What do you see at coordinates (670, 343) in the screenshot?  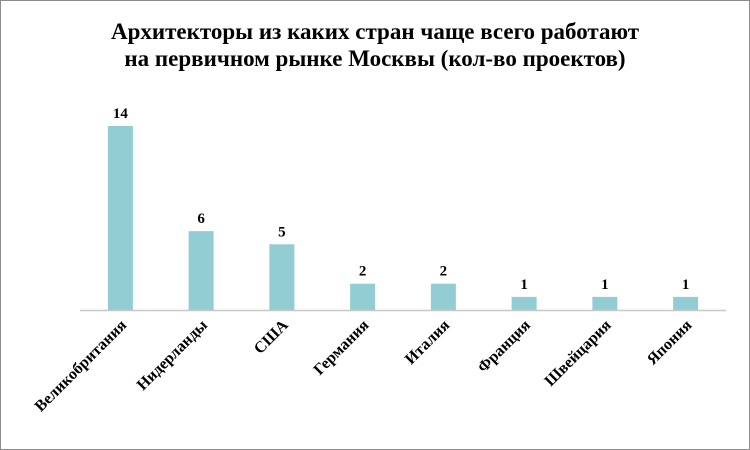 I see `category-label: Япония` at bounding box center [670, 343].